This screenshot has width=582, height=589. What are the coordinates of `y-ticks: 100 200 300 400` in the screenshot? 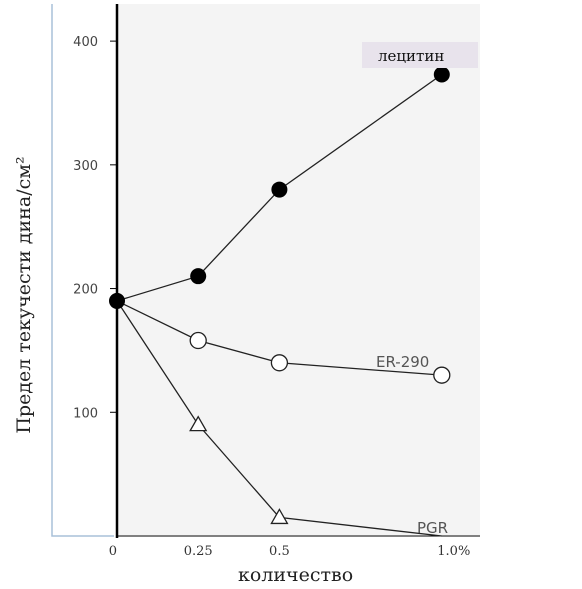 It's located at (95, 228).